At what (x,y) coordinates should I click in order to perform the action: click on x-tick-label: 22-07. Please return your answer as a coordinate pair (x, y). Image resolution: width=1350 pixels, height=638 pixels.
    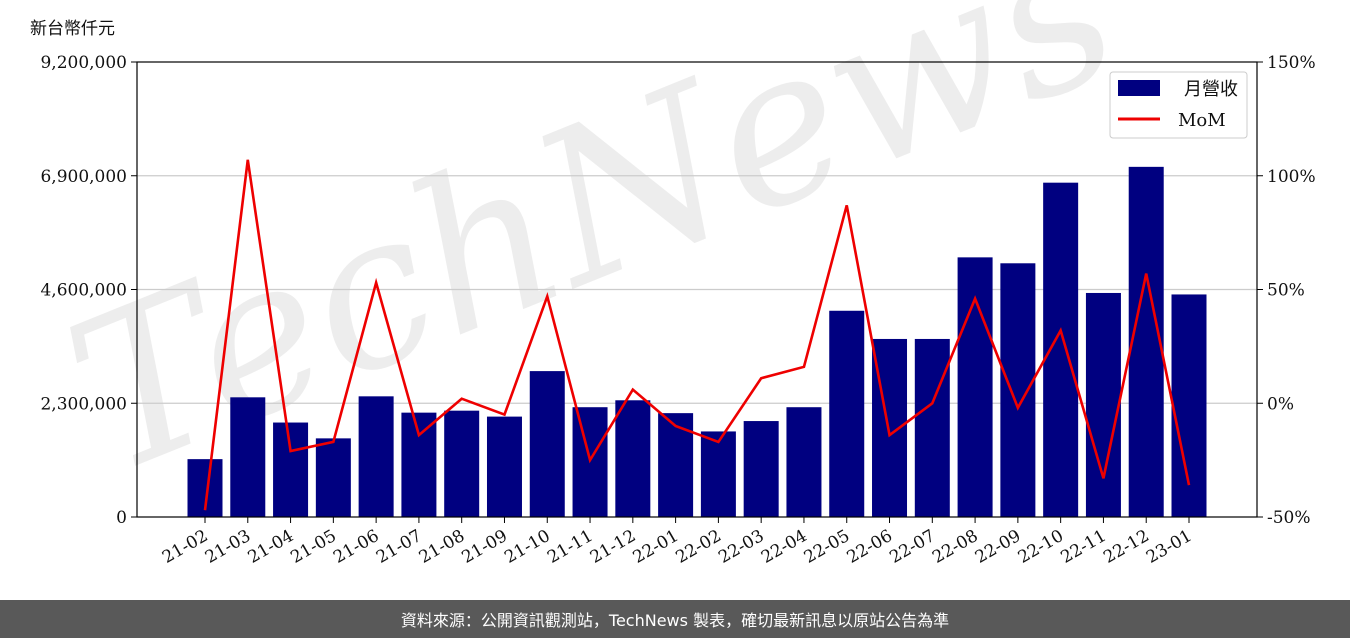
    Looking at the image, I should click on (912, 547).